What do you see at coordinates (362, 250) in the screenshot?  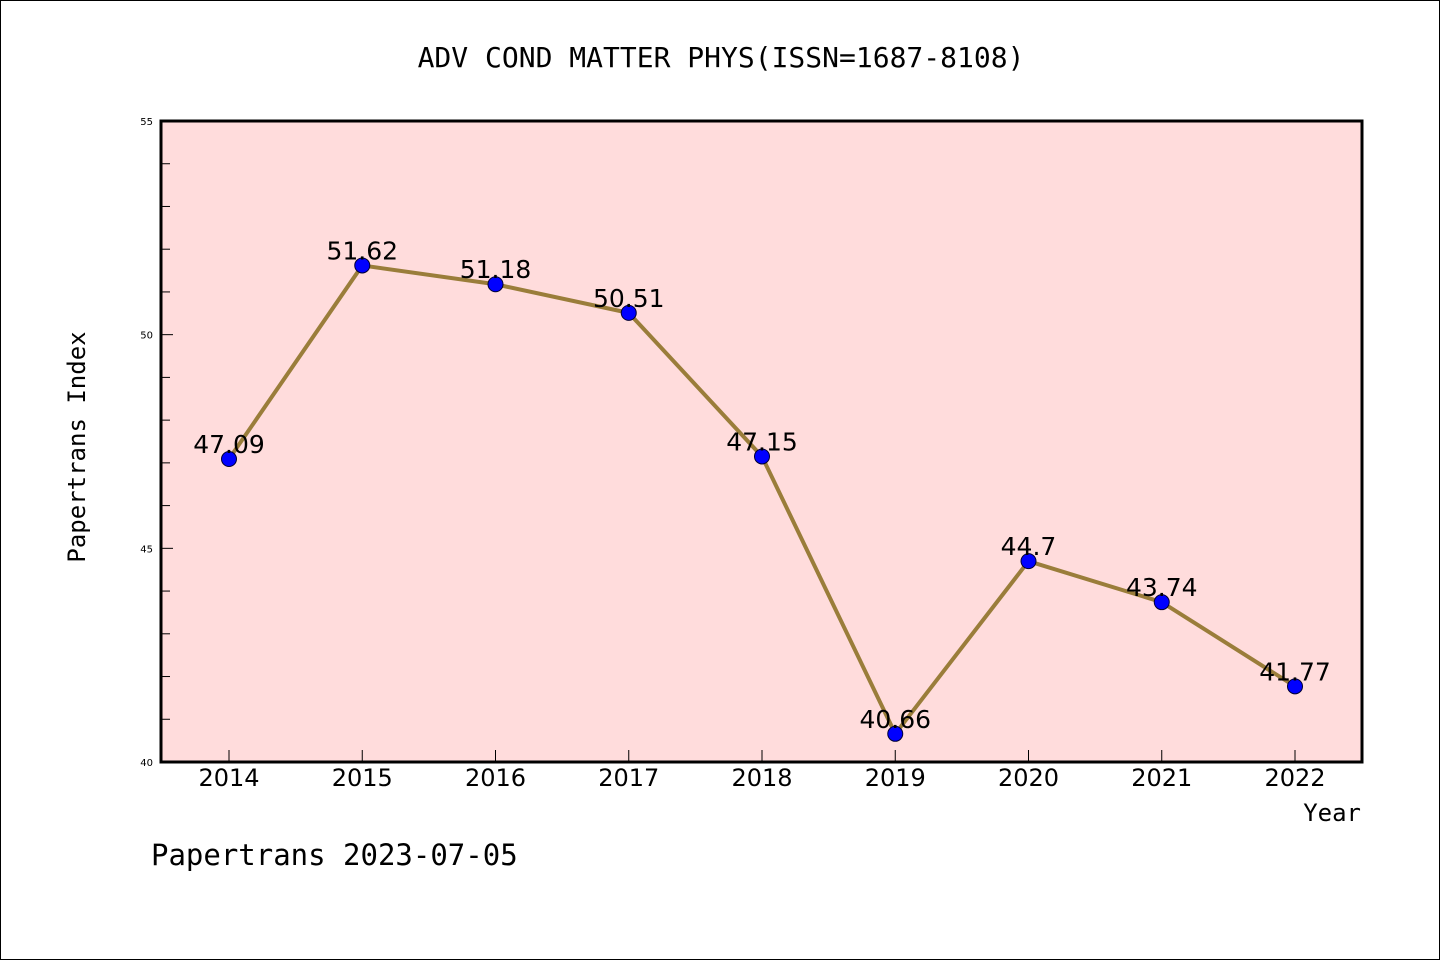 I see `data-label: 51.62` at bounding box center [362, 250].